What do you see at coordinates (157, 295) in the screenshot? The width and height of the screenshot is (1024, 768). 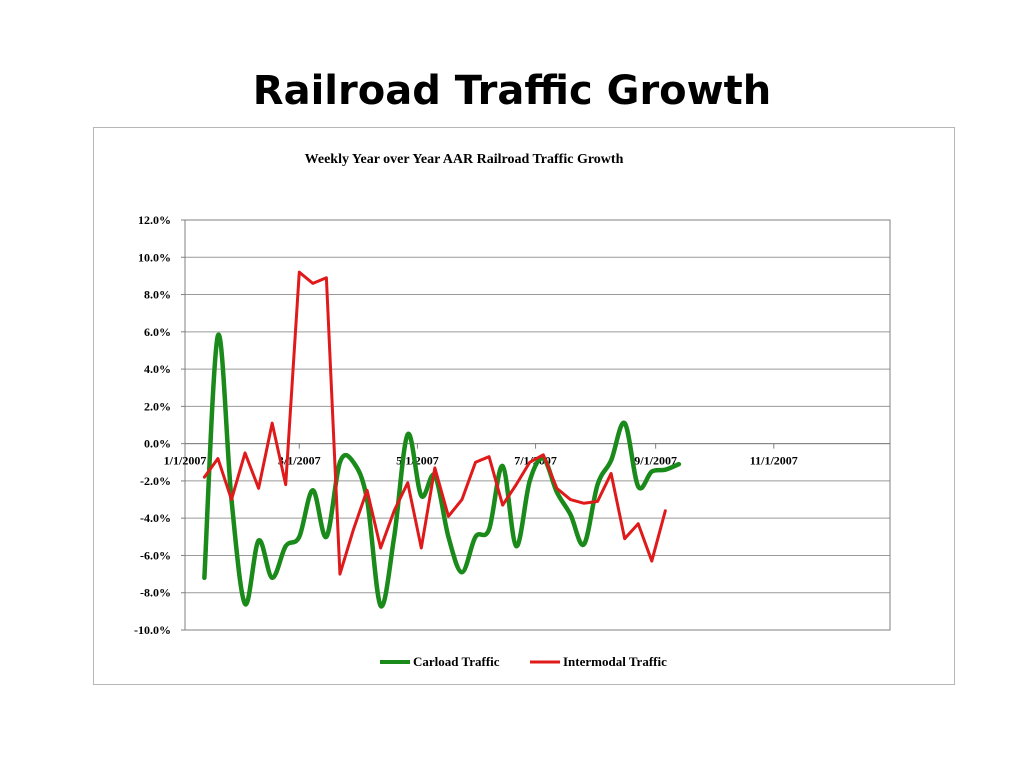 I see `y-tick-label: 8.0%` at bounding box center [157, 295].